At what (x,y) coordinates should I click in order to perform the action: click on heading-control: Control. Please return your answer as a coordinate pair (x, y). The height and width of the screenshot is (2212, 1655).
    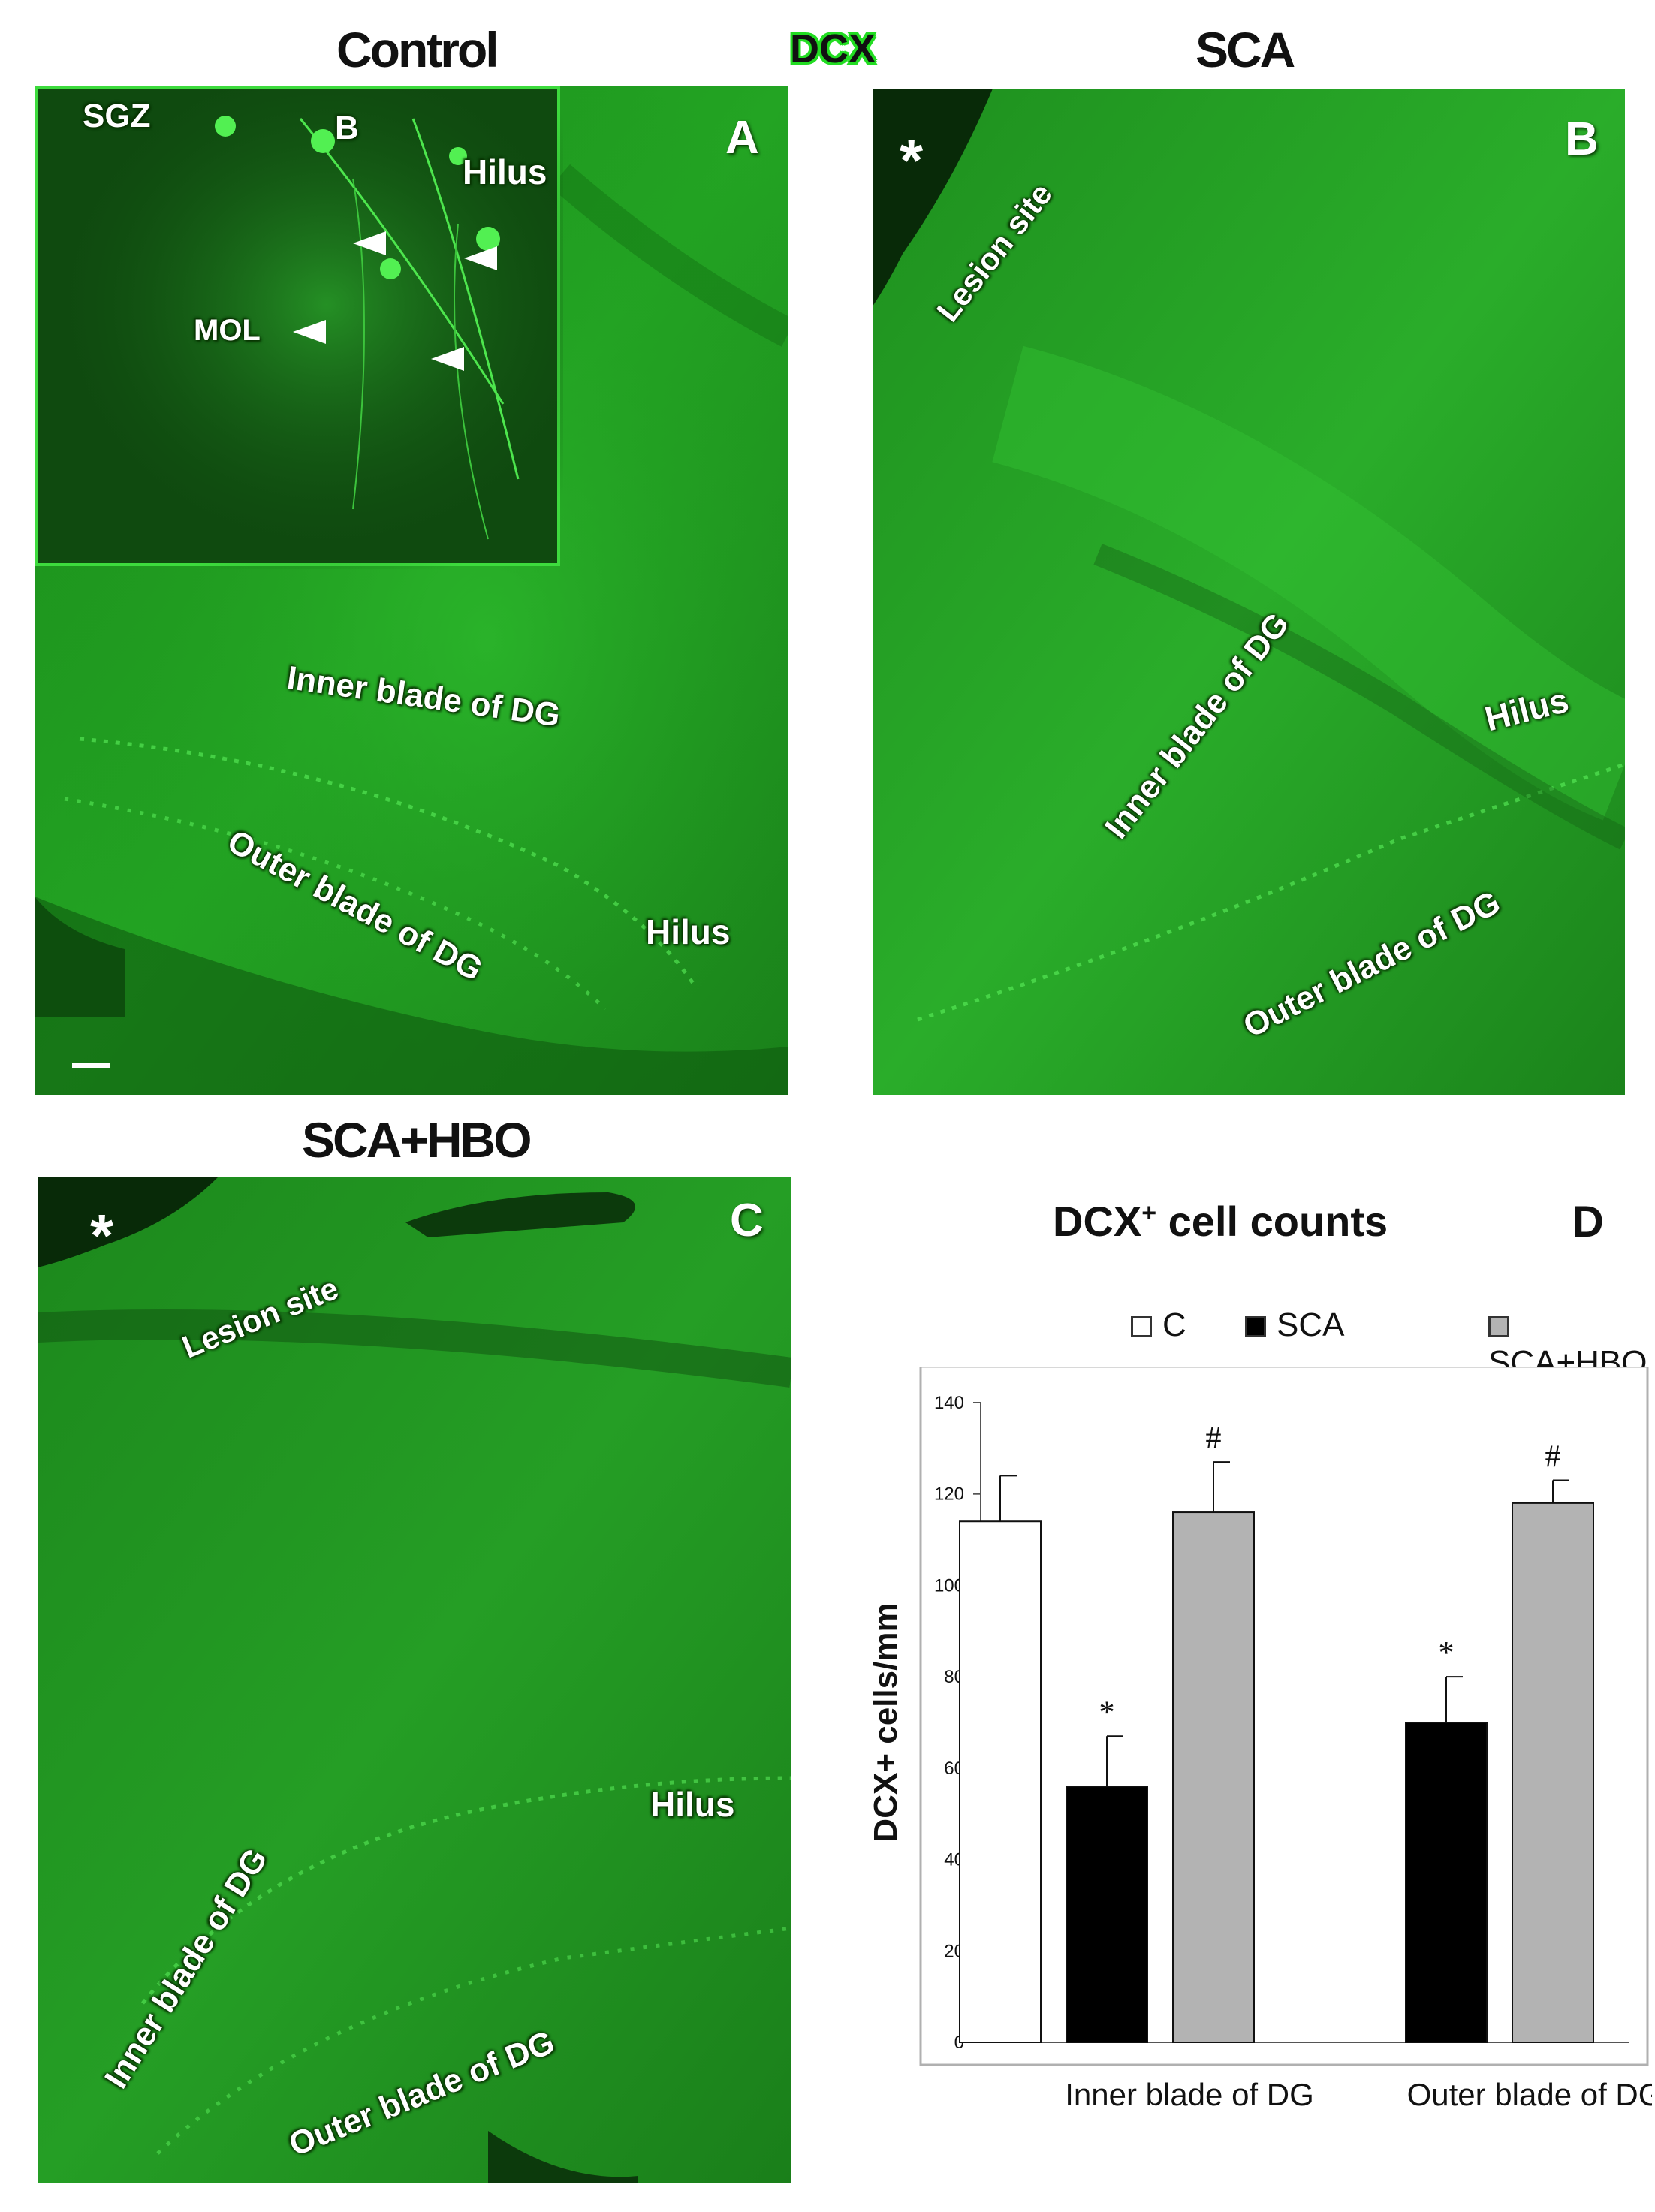
    Looking at the image, I should click on (417, 49).